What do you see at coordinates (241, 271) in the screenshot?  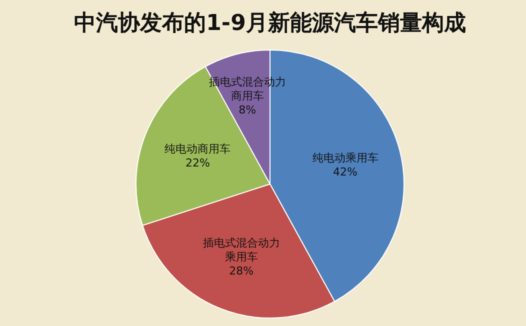 I see `data-label: 28%` at bounding box center [241, 271].